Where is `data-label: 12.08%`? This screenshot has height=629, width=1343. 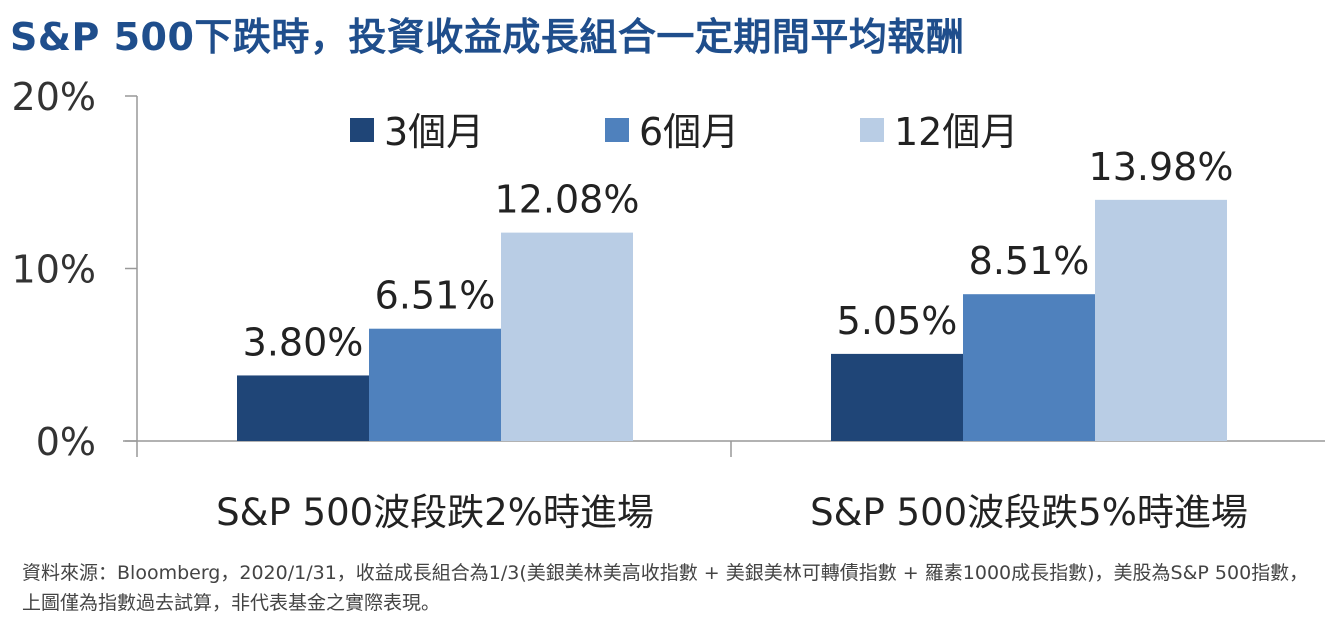
data-label: 12.08% is located at coordinates (567, 200).